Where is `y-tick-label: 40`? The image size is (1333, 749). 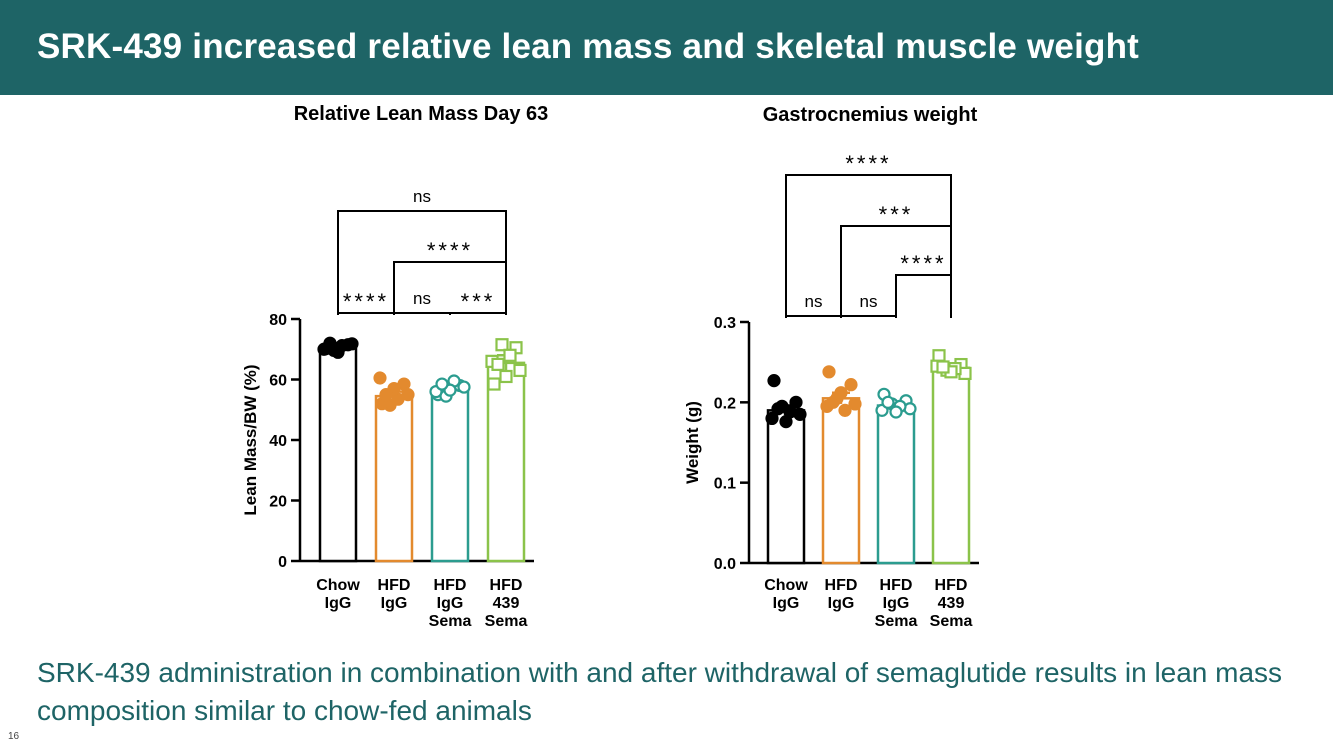
y-tick-label: 40 is located at coordinates (278, 441).